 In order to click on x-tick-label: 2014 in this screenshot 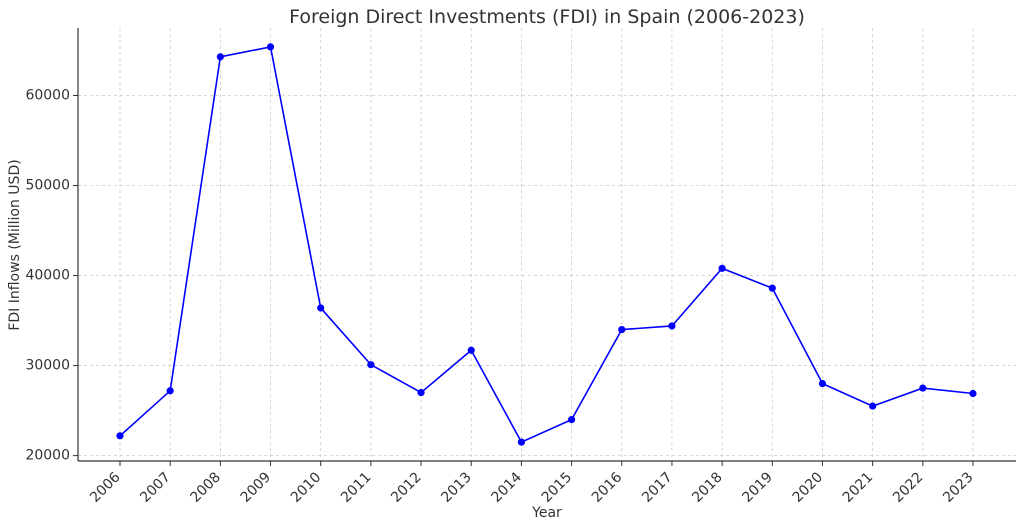, I will do `click(507, 487)`.